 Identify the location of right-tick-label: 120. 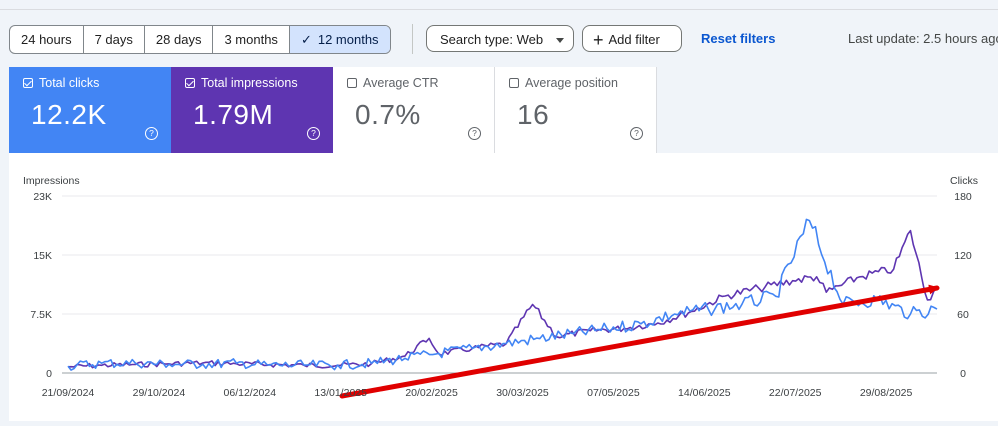
(963, 256).